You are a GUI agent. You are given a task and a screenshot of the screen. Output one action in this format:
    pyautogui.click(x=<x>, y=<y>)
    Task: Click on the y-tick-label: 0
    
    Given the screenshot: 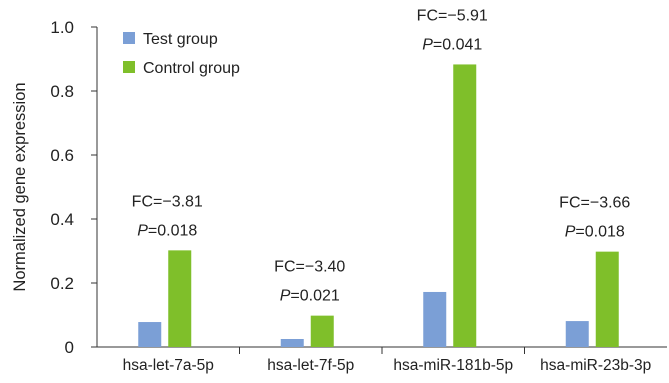 What is the action you would take?
    pyautogui.click(x=69, y=347)
    